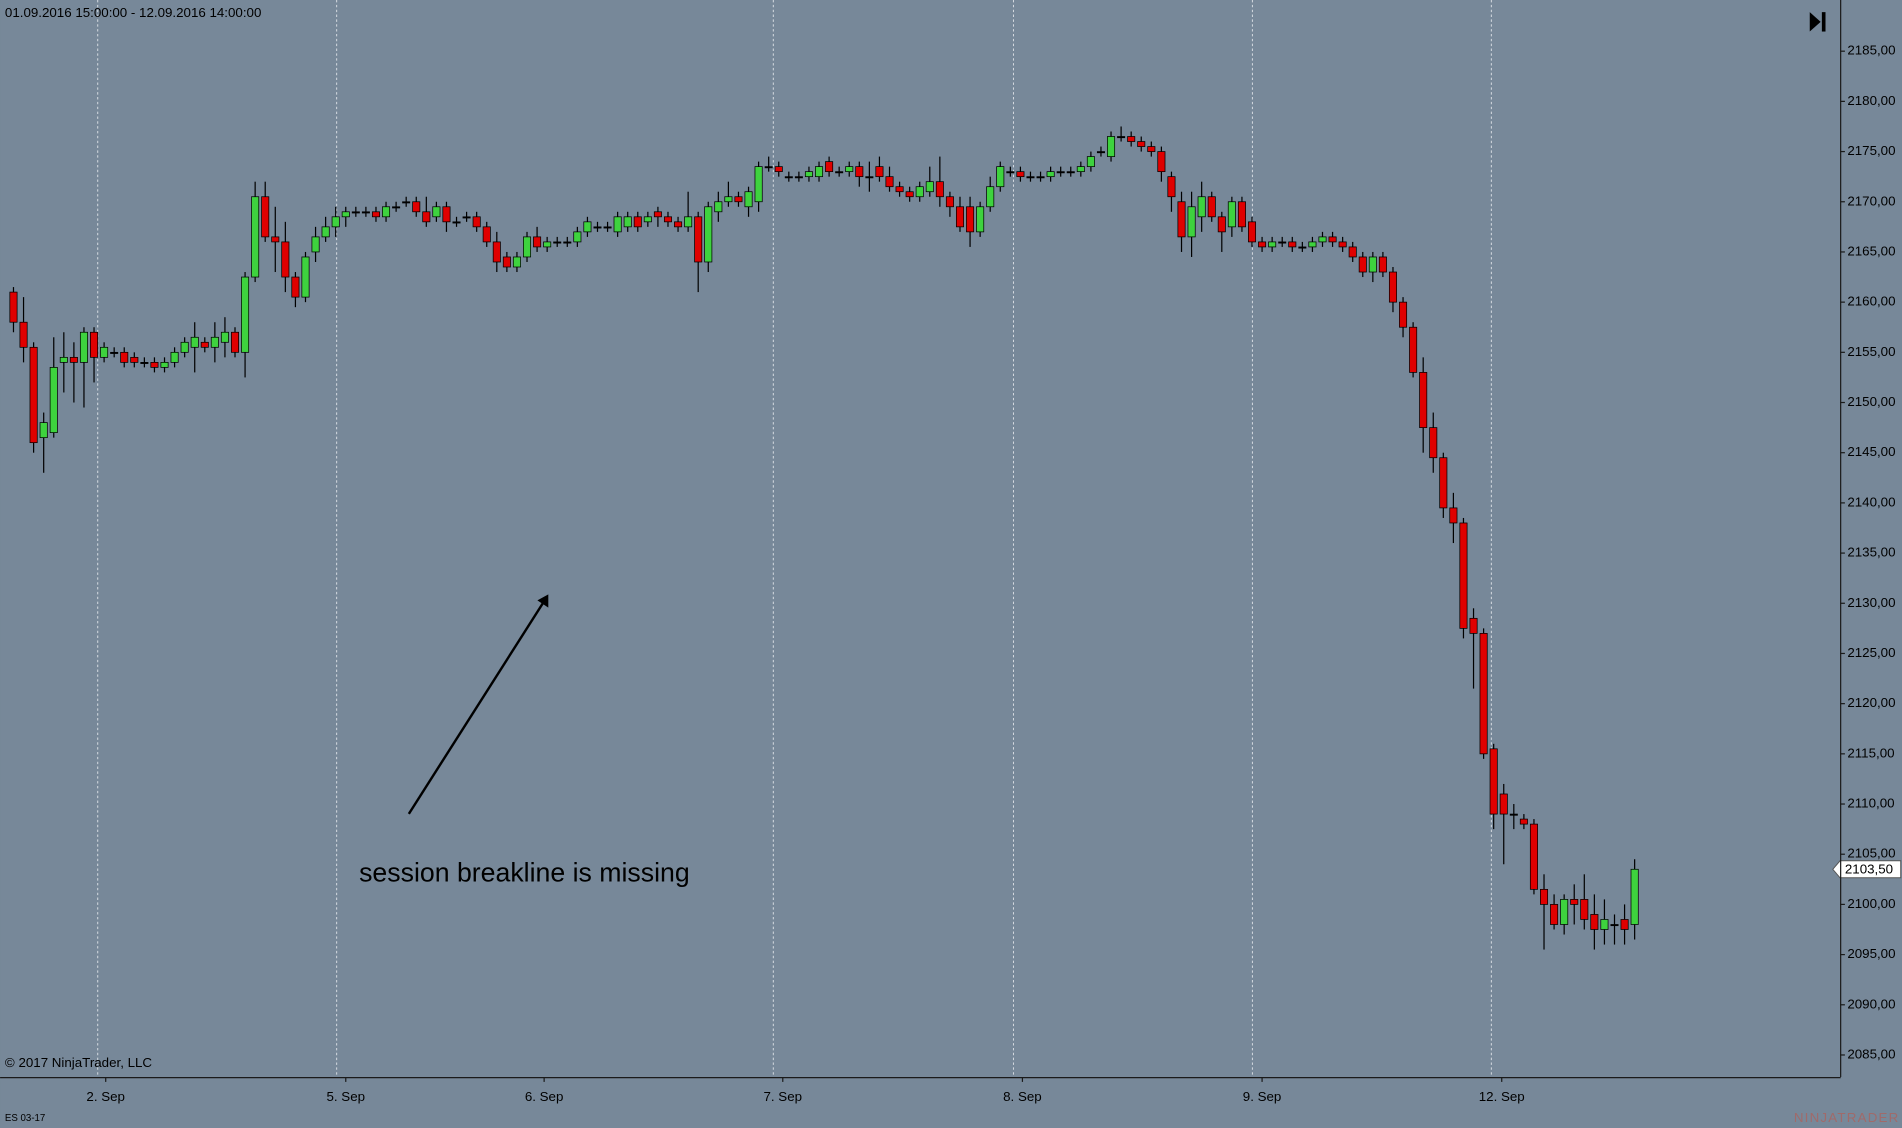  What do you see at coordinates (1871, 401) in the screenshot?
I see `y-tick-label: 2150,00` at bounding box center [1871, 401].